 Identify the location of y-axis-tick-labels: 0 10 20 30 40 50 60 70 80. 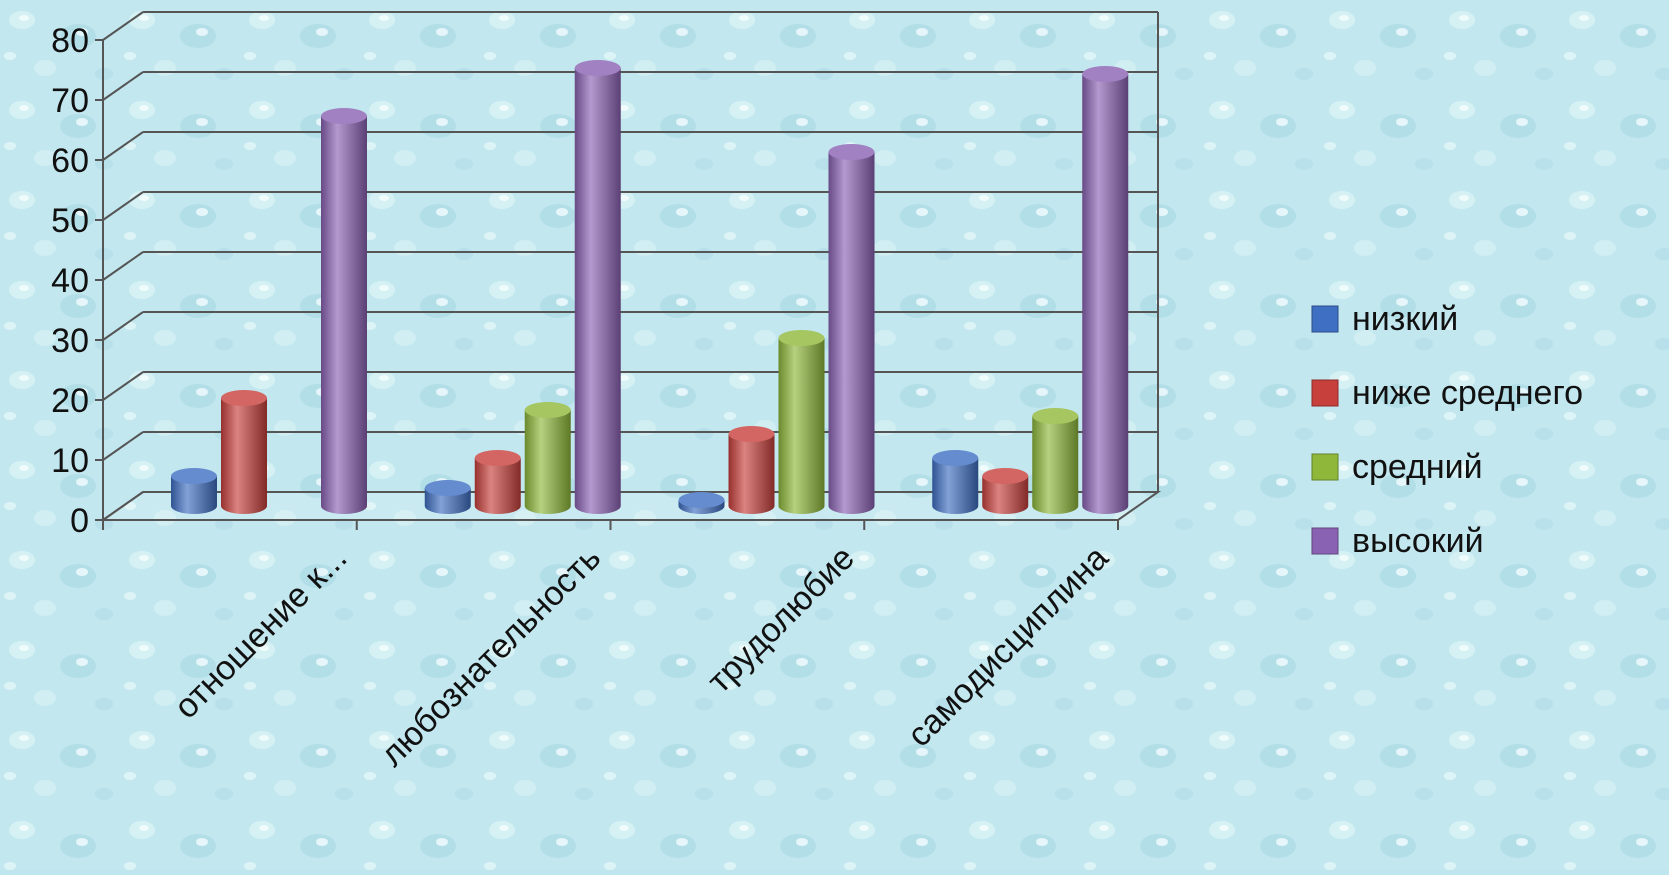
(70, 281).